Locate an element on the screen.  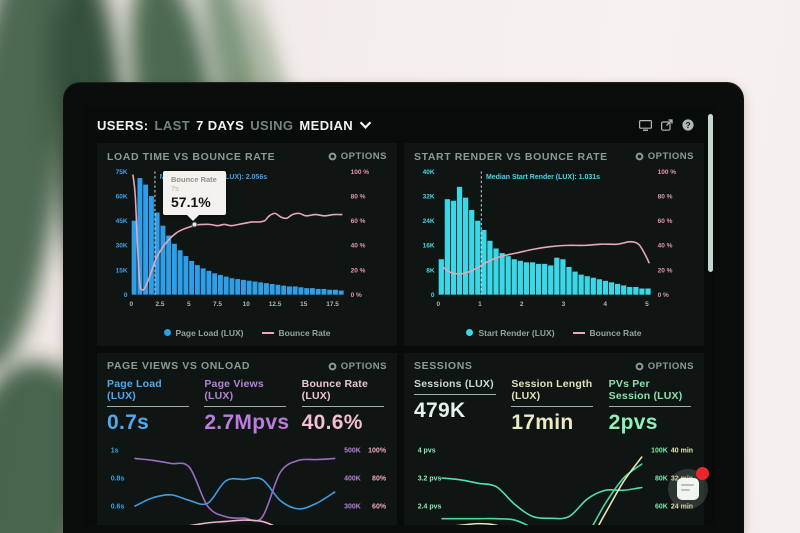
svg-text: 80K is located at coordinates (661, 478).